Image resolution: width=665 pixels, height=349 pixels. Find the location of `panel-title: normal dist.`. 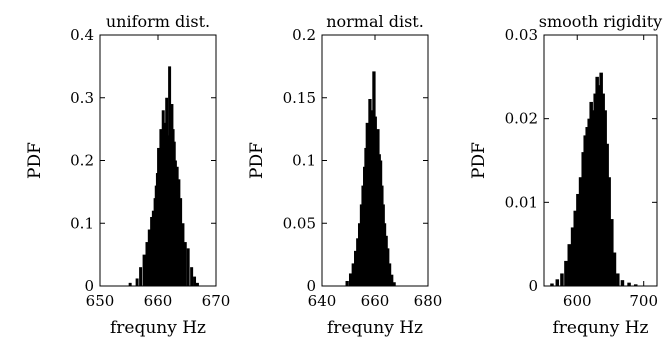

panel-title: normal dist. is located at coordinates (375, 21).